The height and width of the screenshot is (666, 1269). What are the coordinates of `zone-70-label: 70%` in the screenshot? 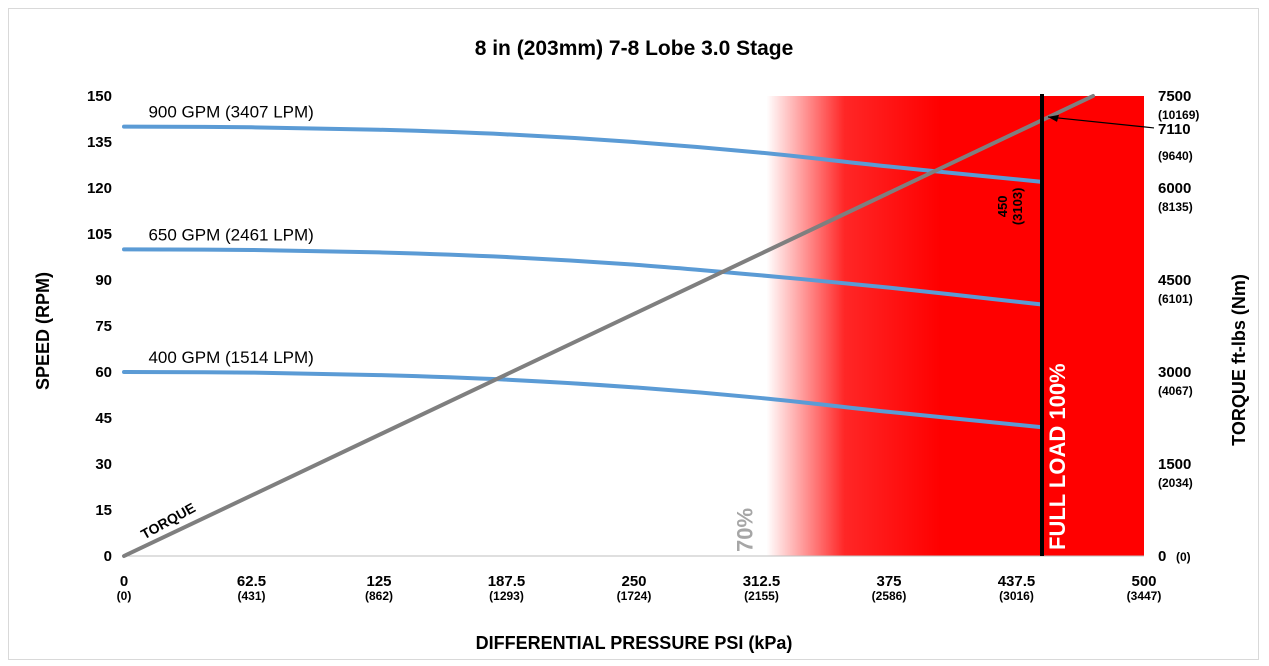 It's located at (745, 530).